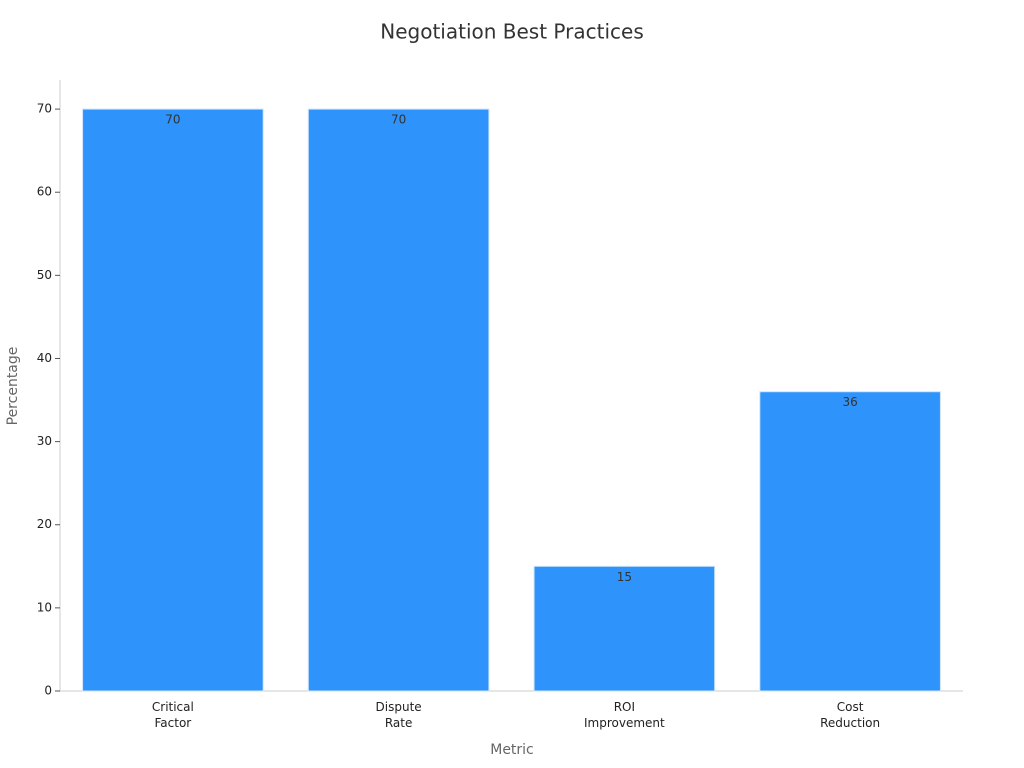 This screenshot has height=768, width=1024. I want to click on y-tick-label: 0, so click(48, 691).